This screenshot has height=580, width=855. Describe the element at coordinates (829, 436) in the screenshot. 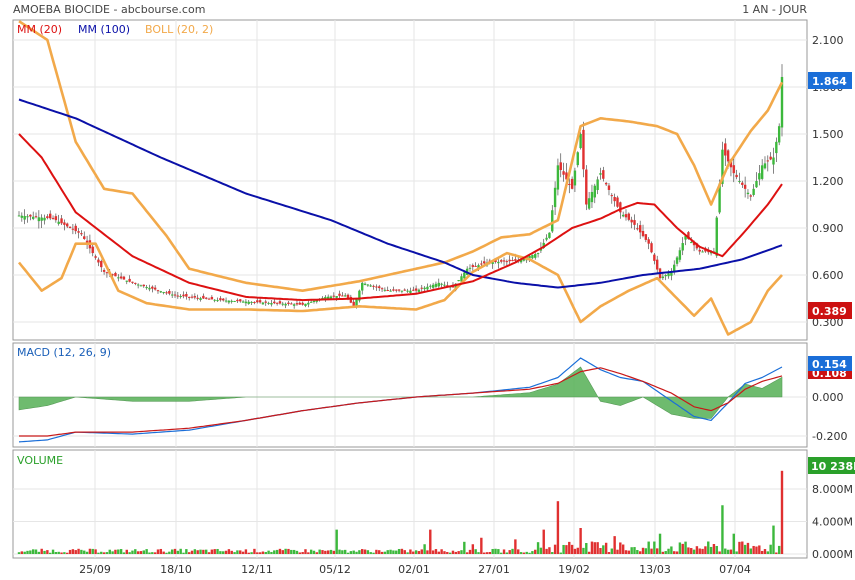

I see `macd-tick-label: -0.200` at that location.